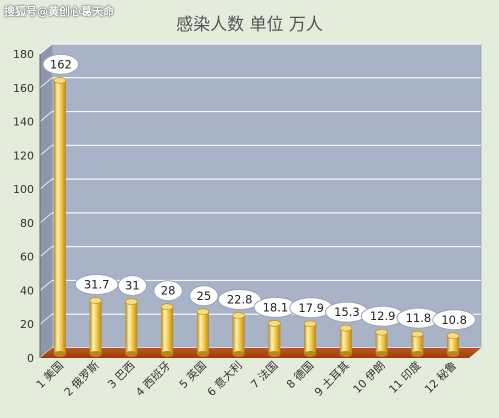 The height and width of the screenshot is (418, 499). I want to click on watermark: 搜狐号@黄创心葛天命, so click(59, 11).